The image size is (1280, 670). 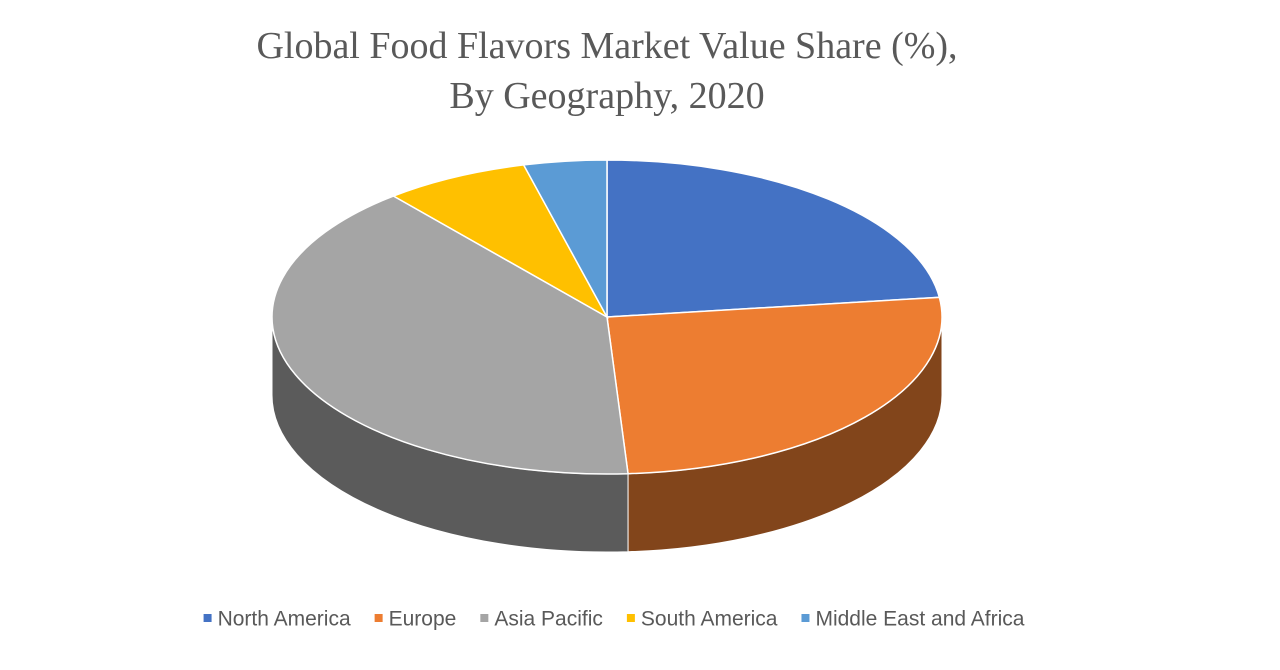 I want to click on legend-label: North America, so click(x=284, y=619).